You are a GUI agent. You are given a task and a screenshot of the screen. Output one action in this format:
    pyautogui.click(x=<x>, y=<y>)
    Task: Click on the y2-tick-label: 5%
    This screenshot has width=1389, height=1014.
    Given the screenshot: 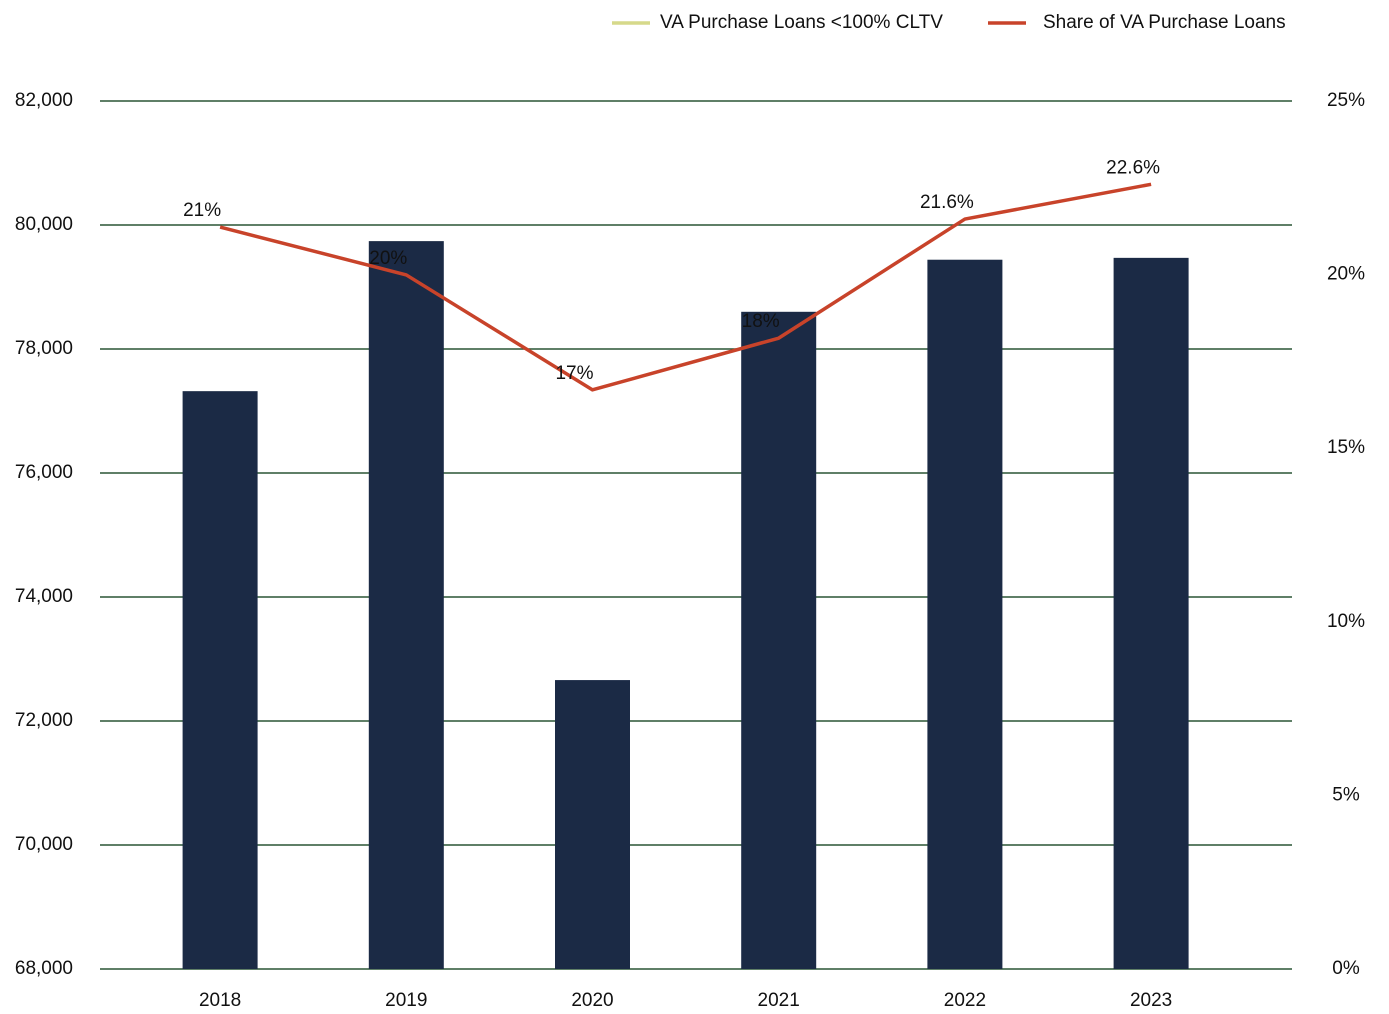 What is the action you would take?
    pyautogui.click(x=1346, y=794)
    